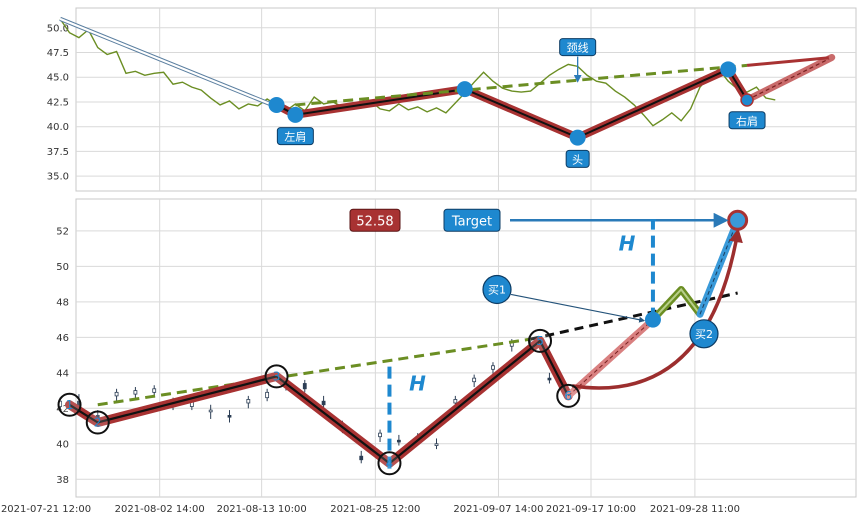 Image resolution: width=863 pixels, height=524 pixels. What do you see at coordinates (58, 28) in the screenshot?
I see `y-tick-label: 50.0` at bounding box center [58, 28].